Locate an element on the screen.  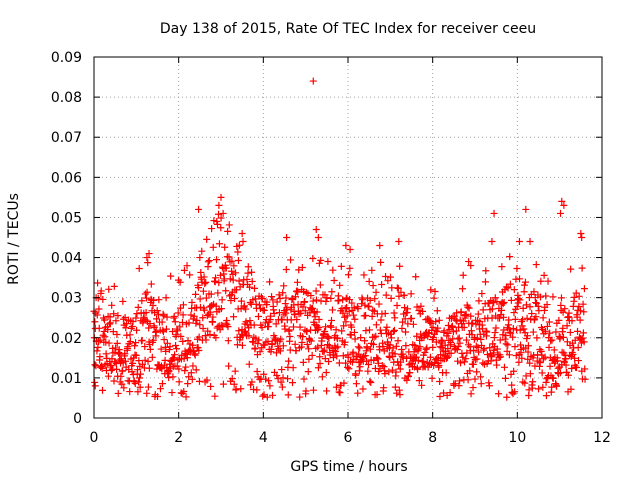
y-tick-label: 0.05 is located at coordinates (66, 218).